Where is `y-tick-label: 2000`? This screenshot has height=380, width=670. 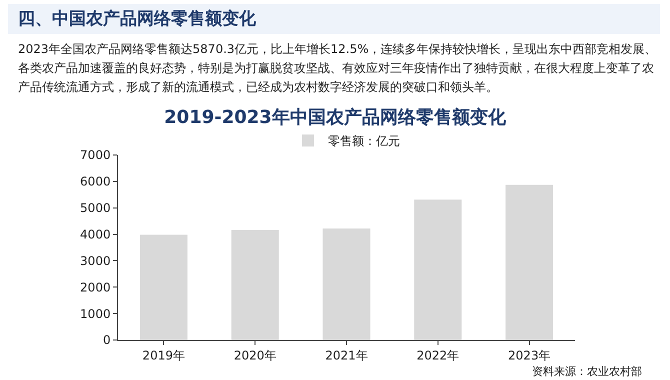 y-tick-label: 2000 is located at coordinates (95, 287).